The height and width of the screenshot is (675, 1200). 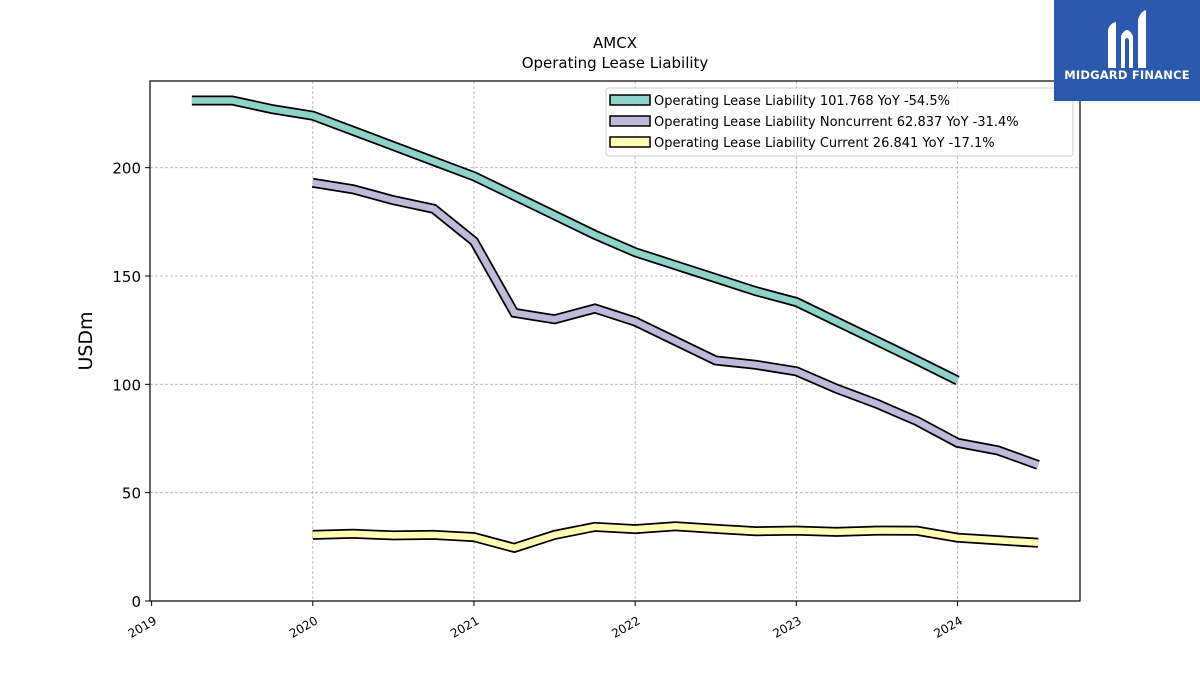 I want to click on legend-box, so click(x=839, y=122).